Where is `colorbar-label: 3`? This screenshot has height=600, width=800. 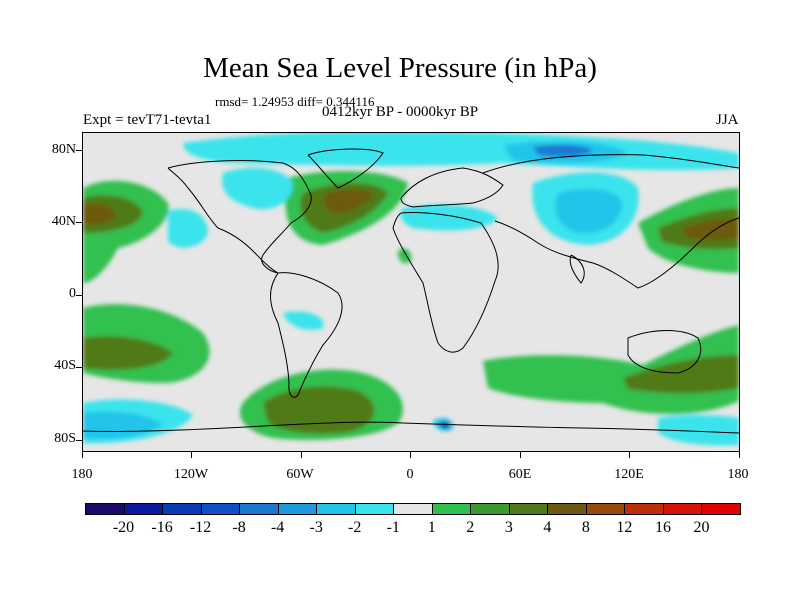
colorbar-label: 3 is located at coordinates (508, 527).